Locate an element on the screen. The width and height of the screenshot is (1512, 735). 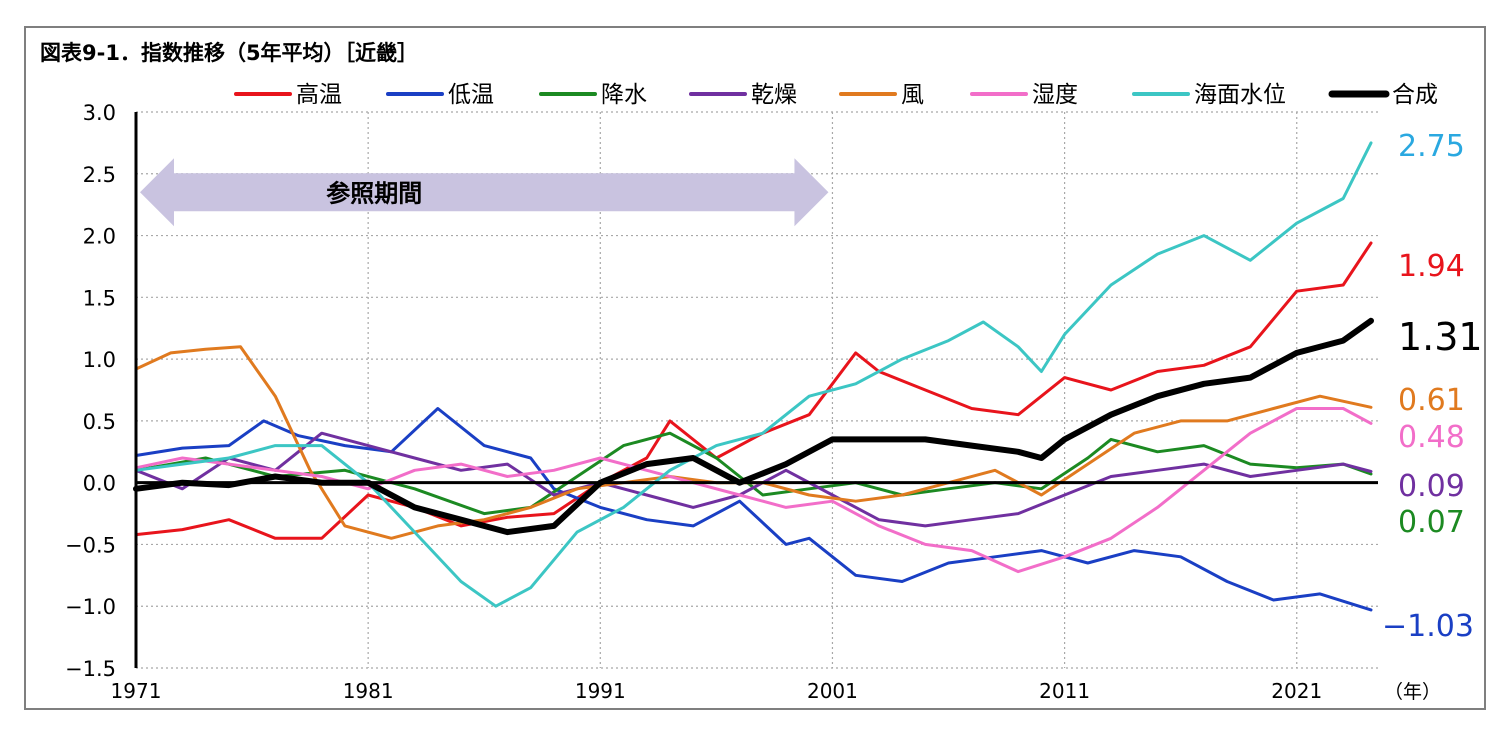
y-tick-label: −1.5 is located at coordinates (90, 669).